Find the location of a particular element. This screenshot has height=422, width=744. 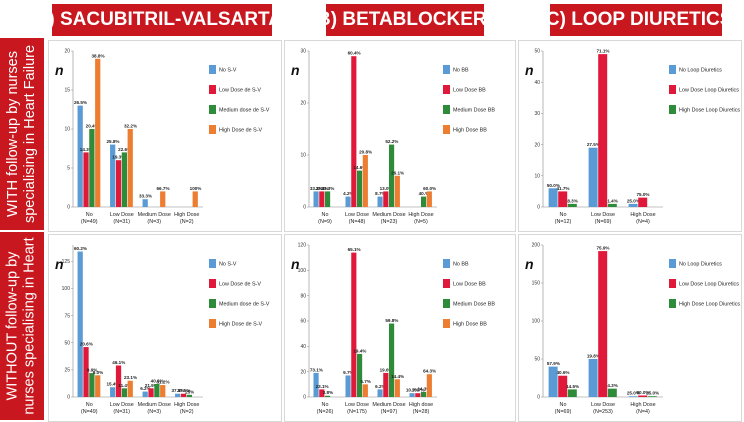

category-label: (N=28) is located at coordinates (421, 412).